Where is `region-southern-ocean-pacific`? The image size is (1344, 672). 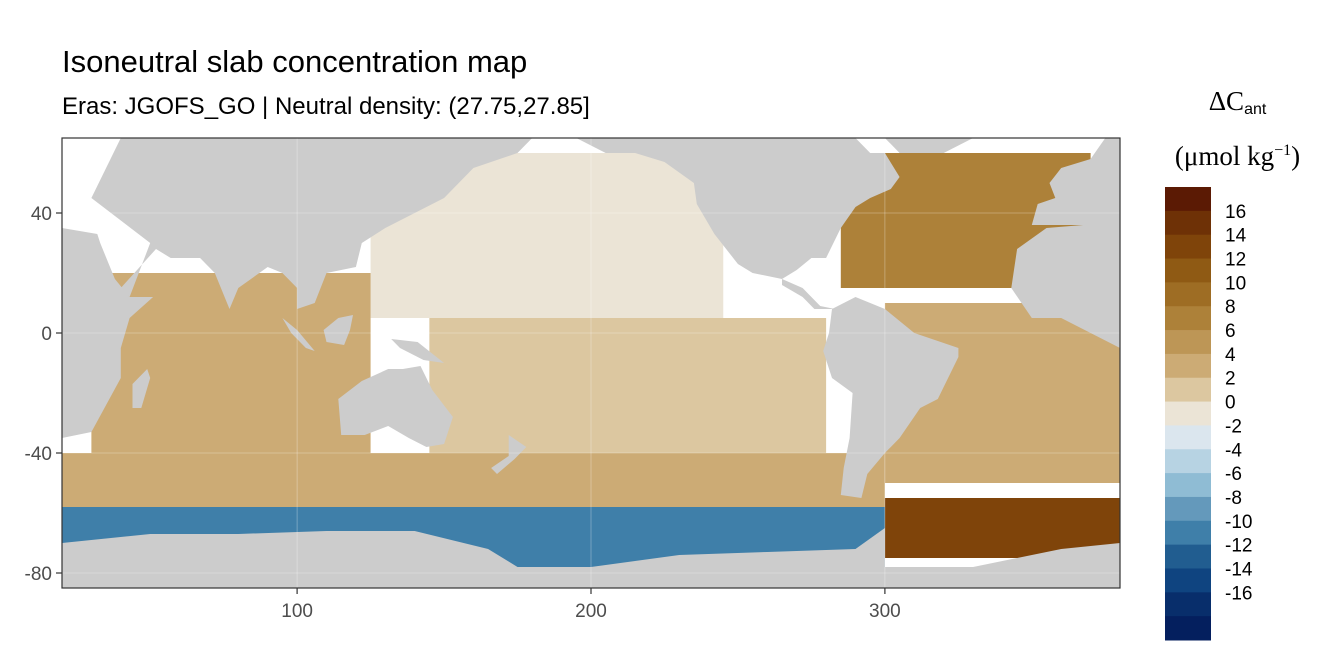 region-southern-ocean-pacific is located at coordinates (473, 480).